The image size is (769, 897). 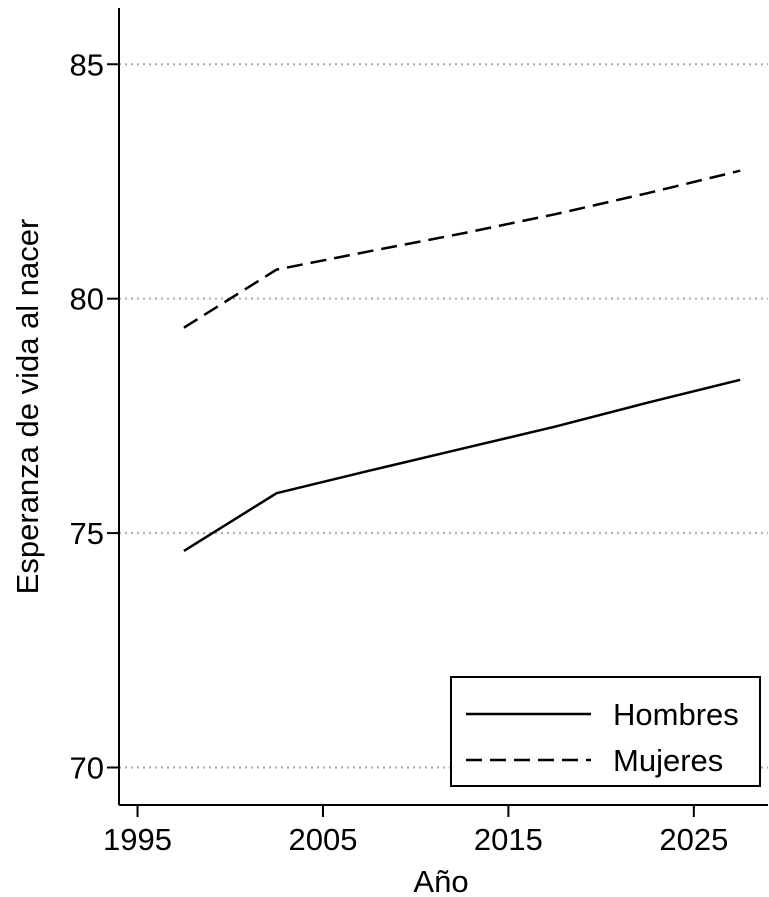 I want to click on x-axis-title: Año, so click(x=440, y=880).